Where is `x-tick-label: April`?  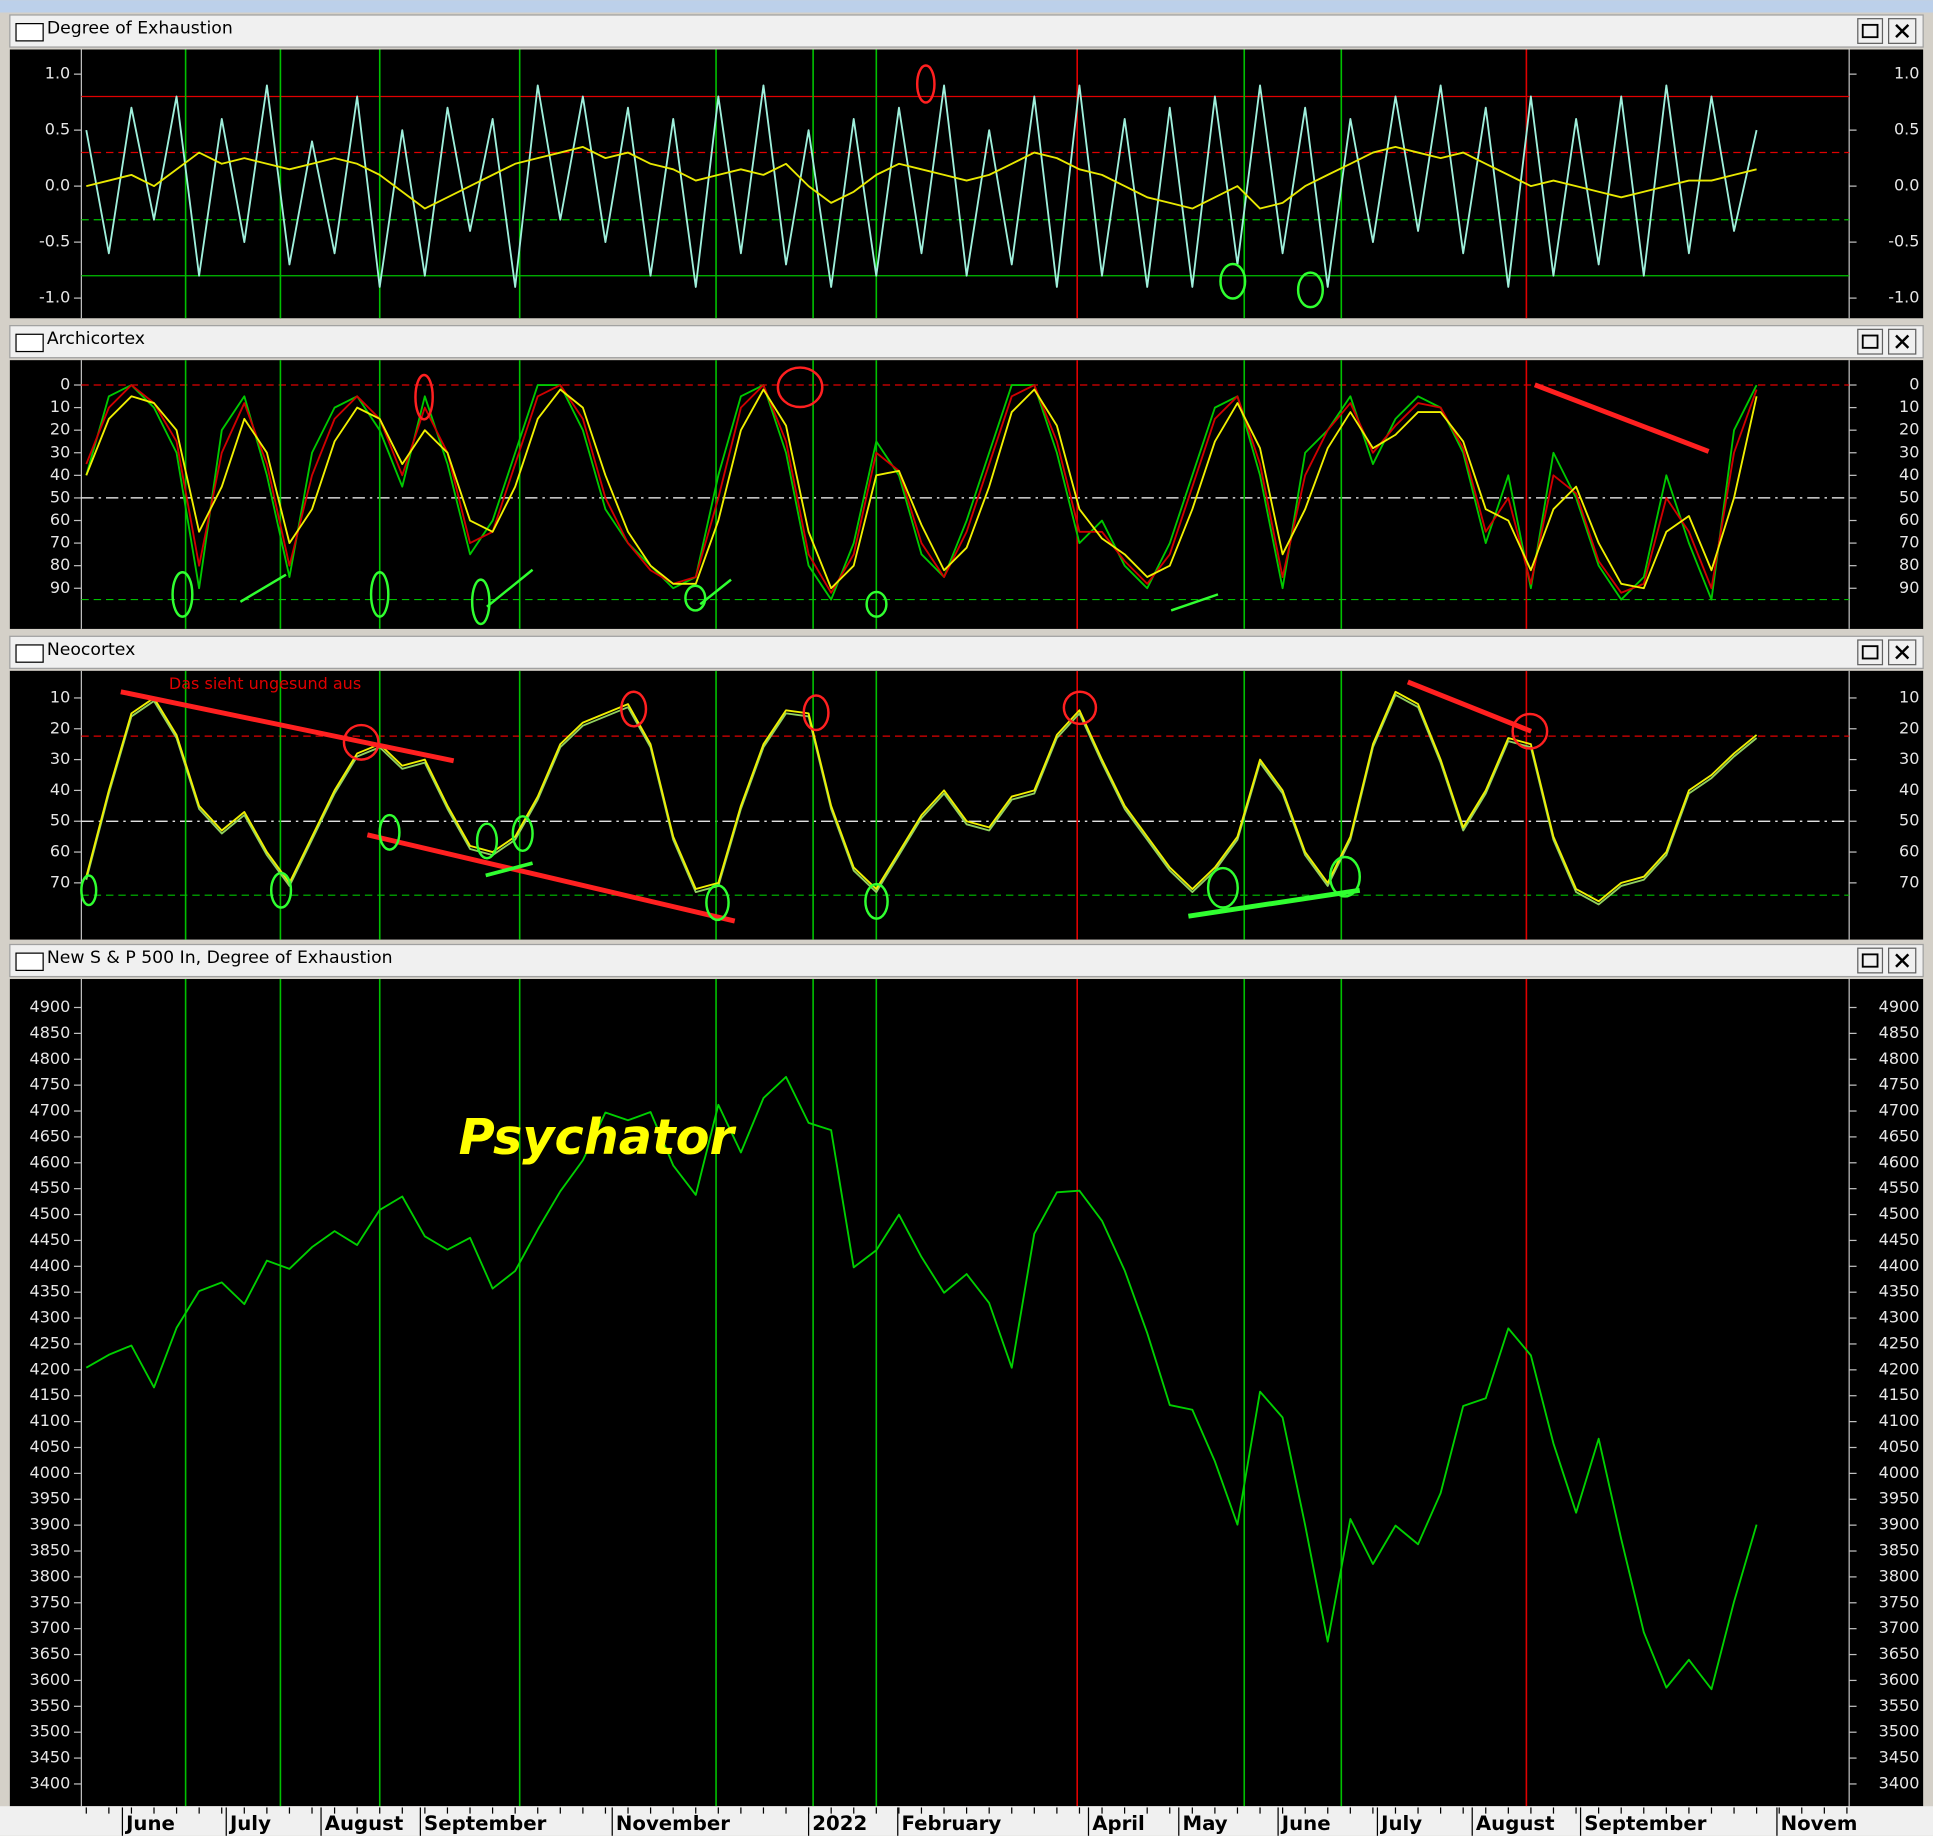
x-tick-label: April is located at coordinates (1118, 1823).